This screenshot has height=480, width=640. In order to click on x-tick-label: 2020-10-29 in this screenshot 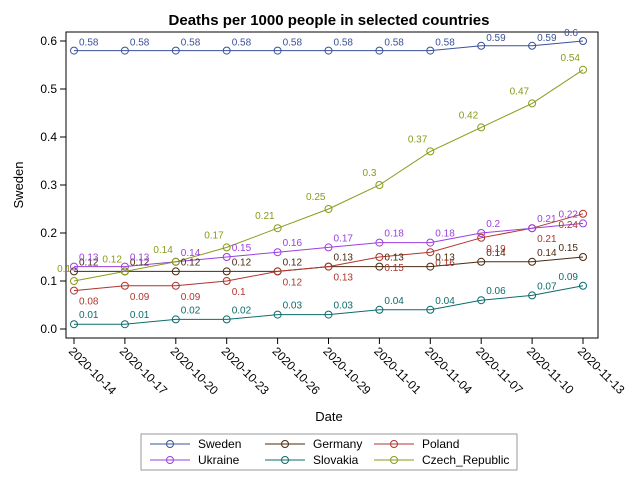, I will do `click(347, 371)`.